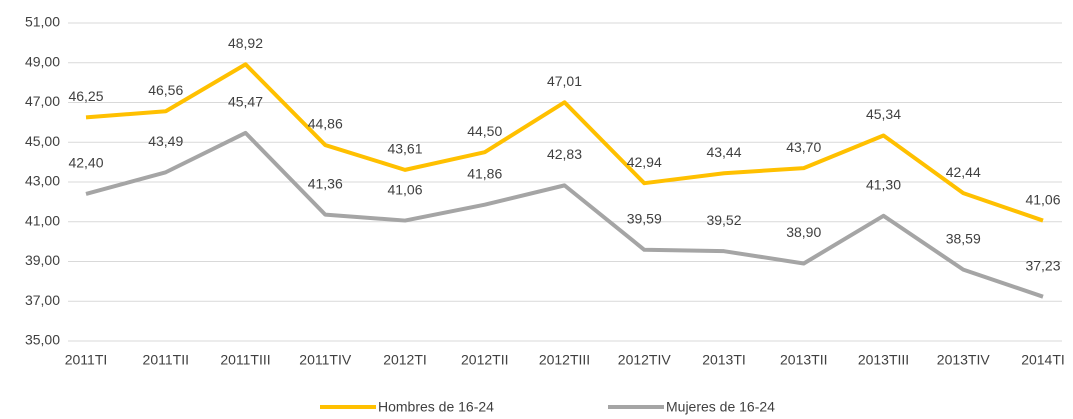  Describe the element at coordinates (42, 220) in the screenshot. I see `y-tick-label: 41,00` at that location.